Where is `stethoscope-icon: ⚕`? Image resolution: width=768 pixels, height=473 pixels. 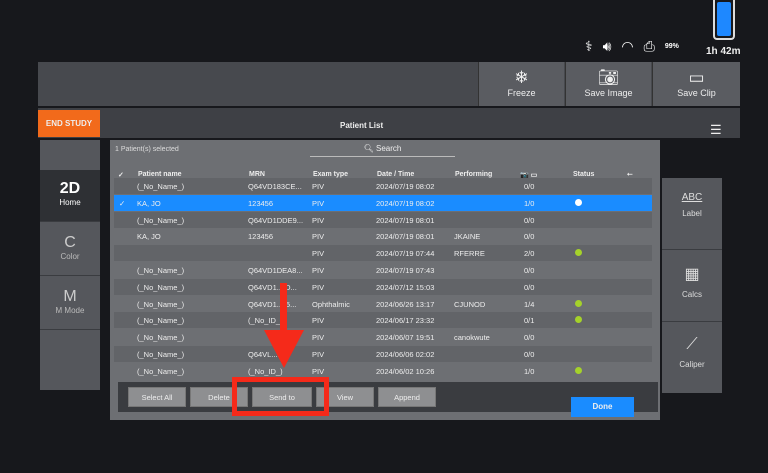
stethoscope-icon: ⚕ is located at coordinates (589, 46).